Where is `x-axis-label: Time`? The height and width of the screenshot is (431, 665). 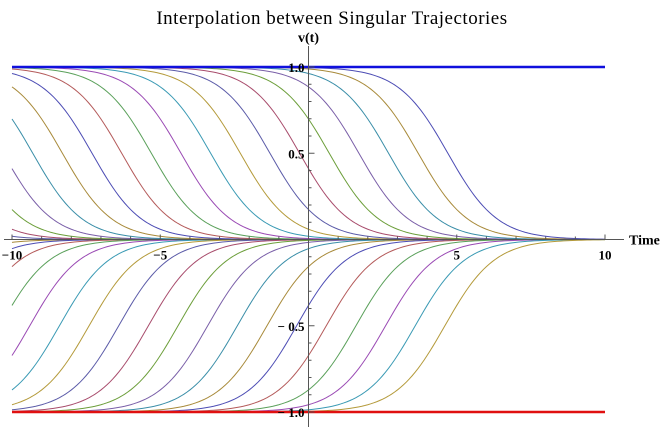
x-axis-label: Time is located at coordinates (644, 241).